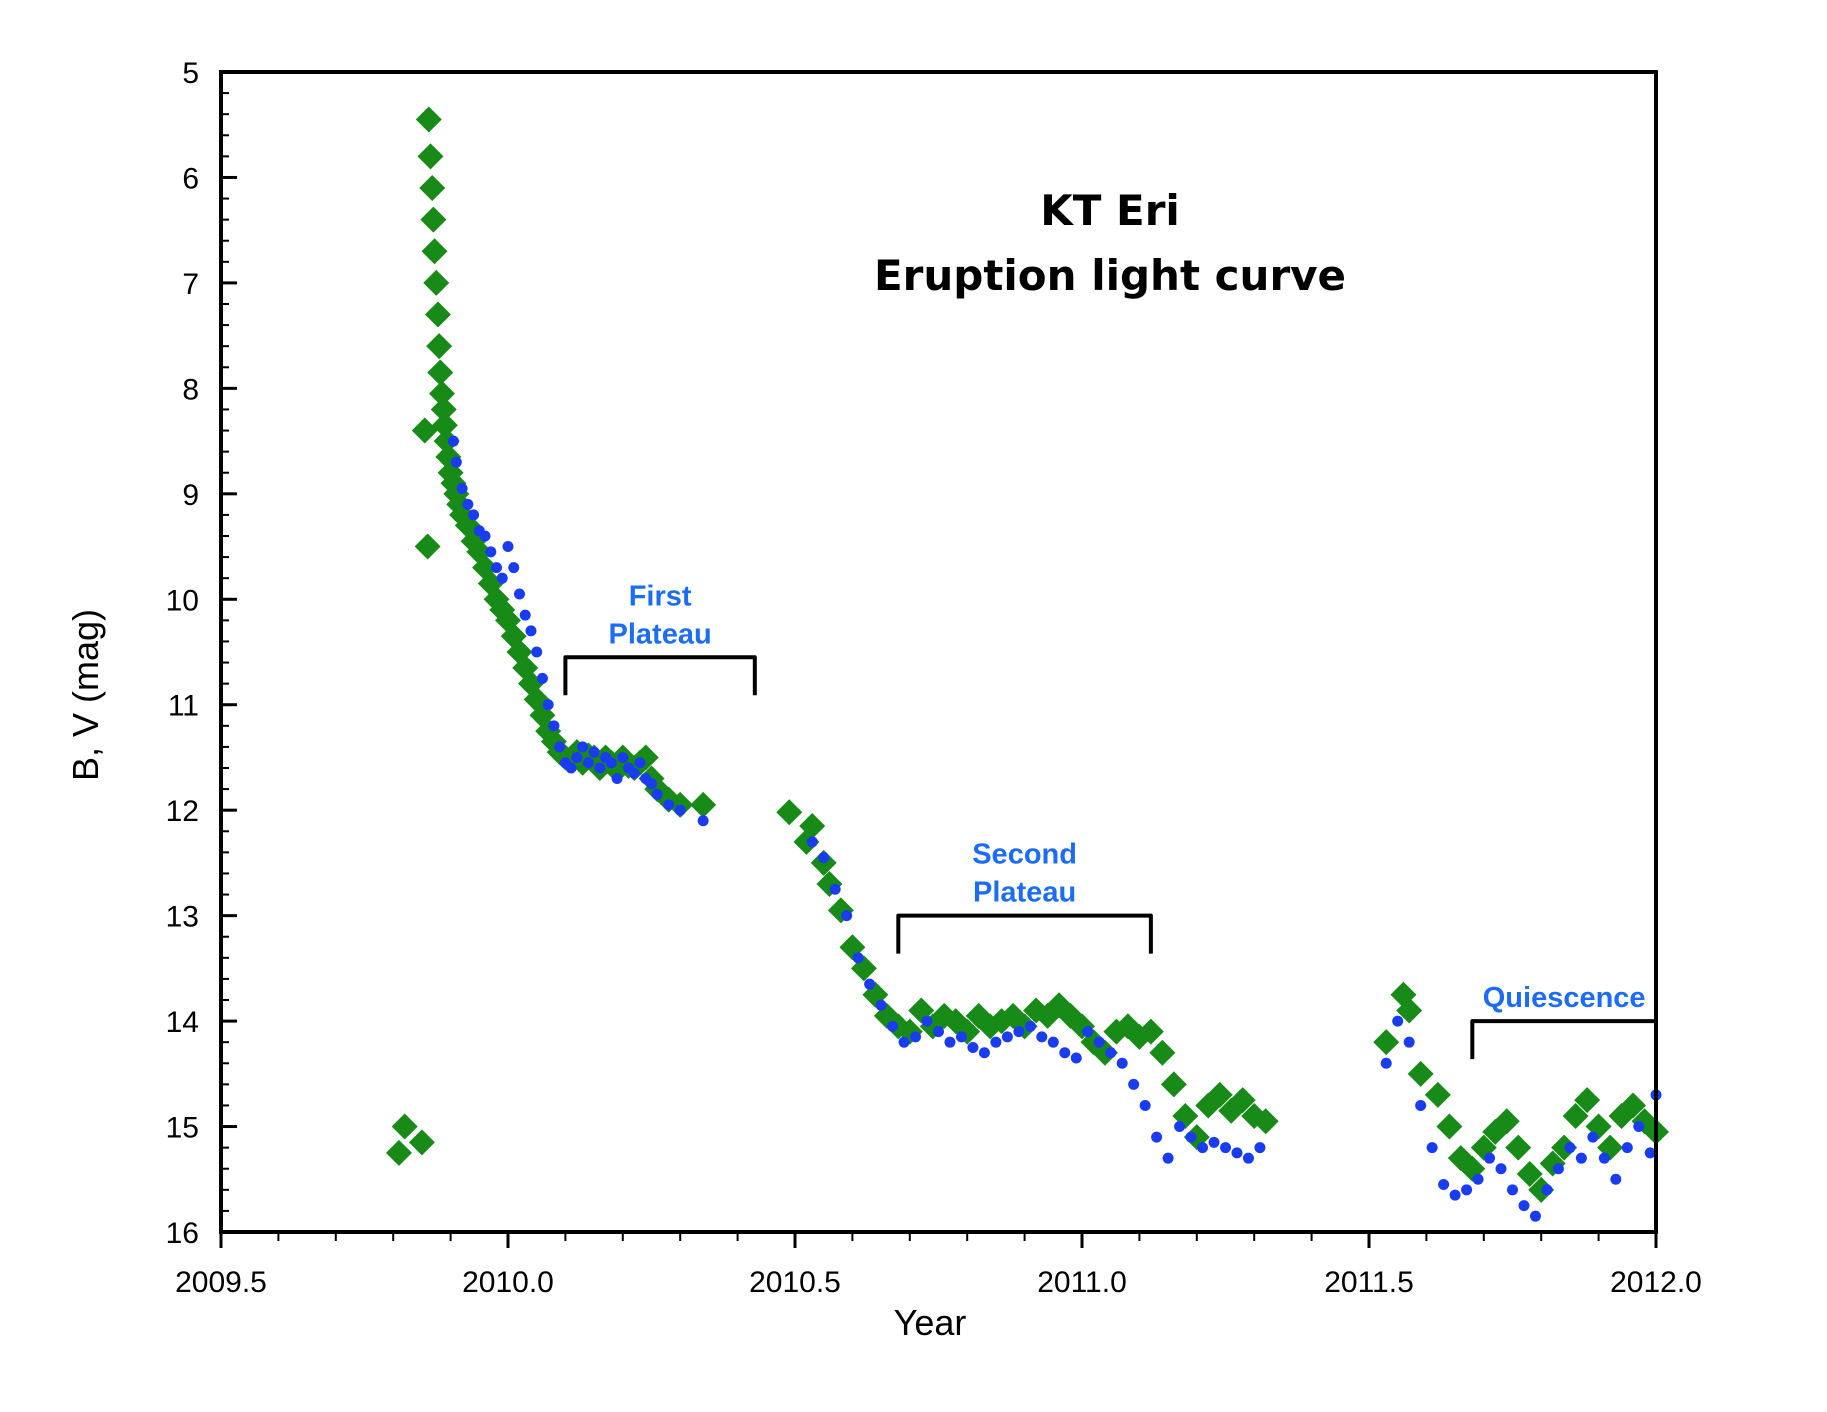  I want to click on y-axis-ticks: 5 6 7 8 9 10 11 12 13 14 15 16, so click(201, 653).